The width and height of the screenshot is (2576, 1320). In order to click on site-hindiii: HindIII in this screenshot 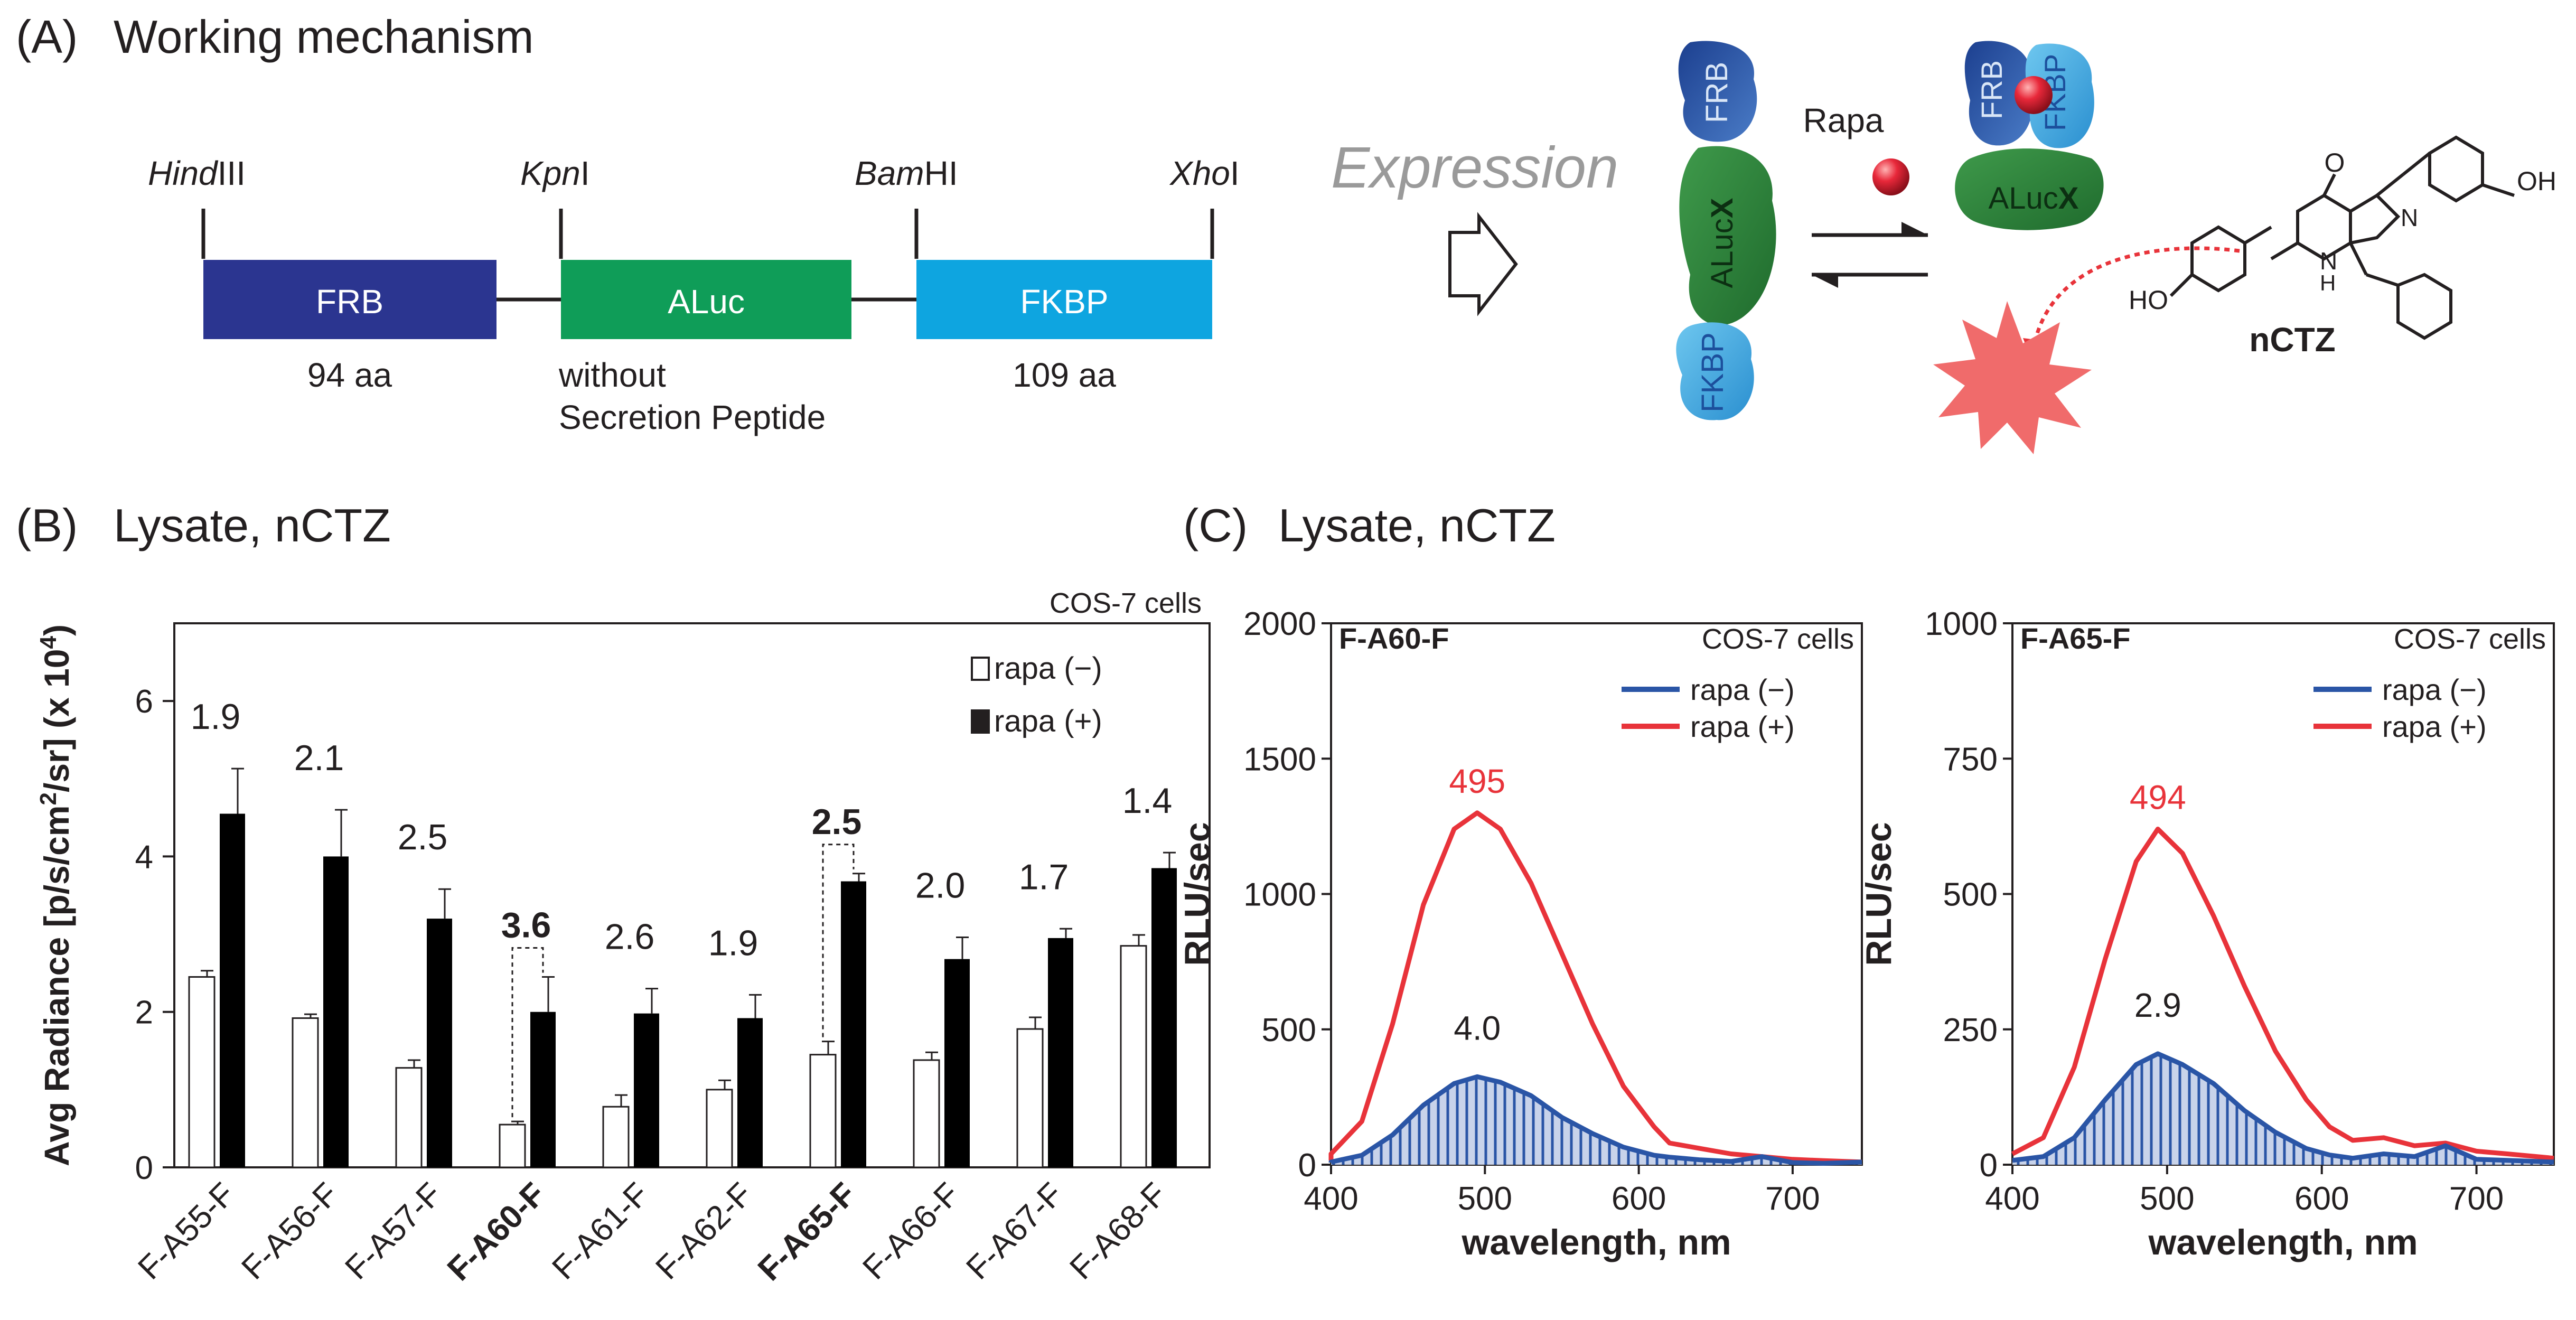, I will do `click(197, 173)`.